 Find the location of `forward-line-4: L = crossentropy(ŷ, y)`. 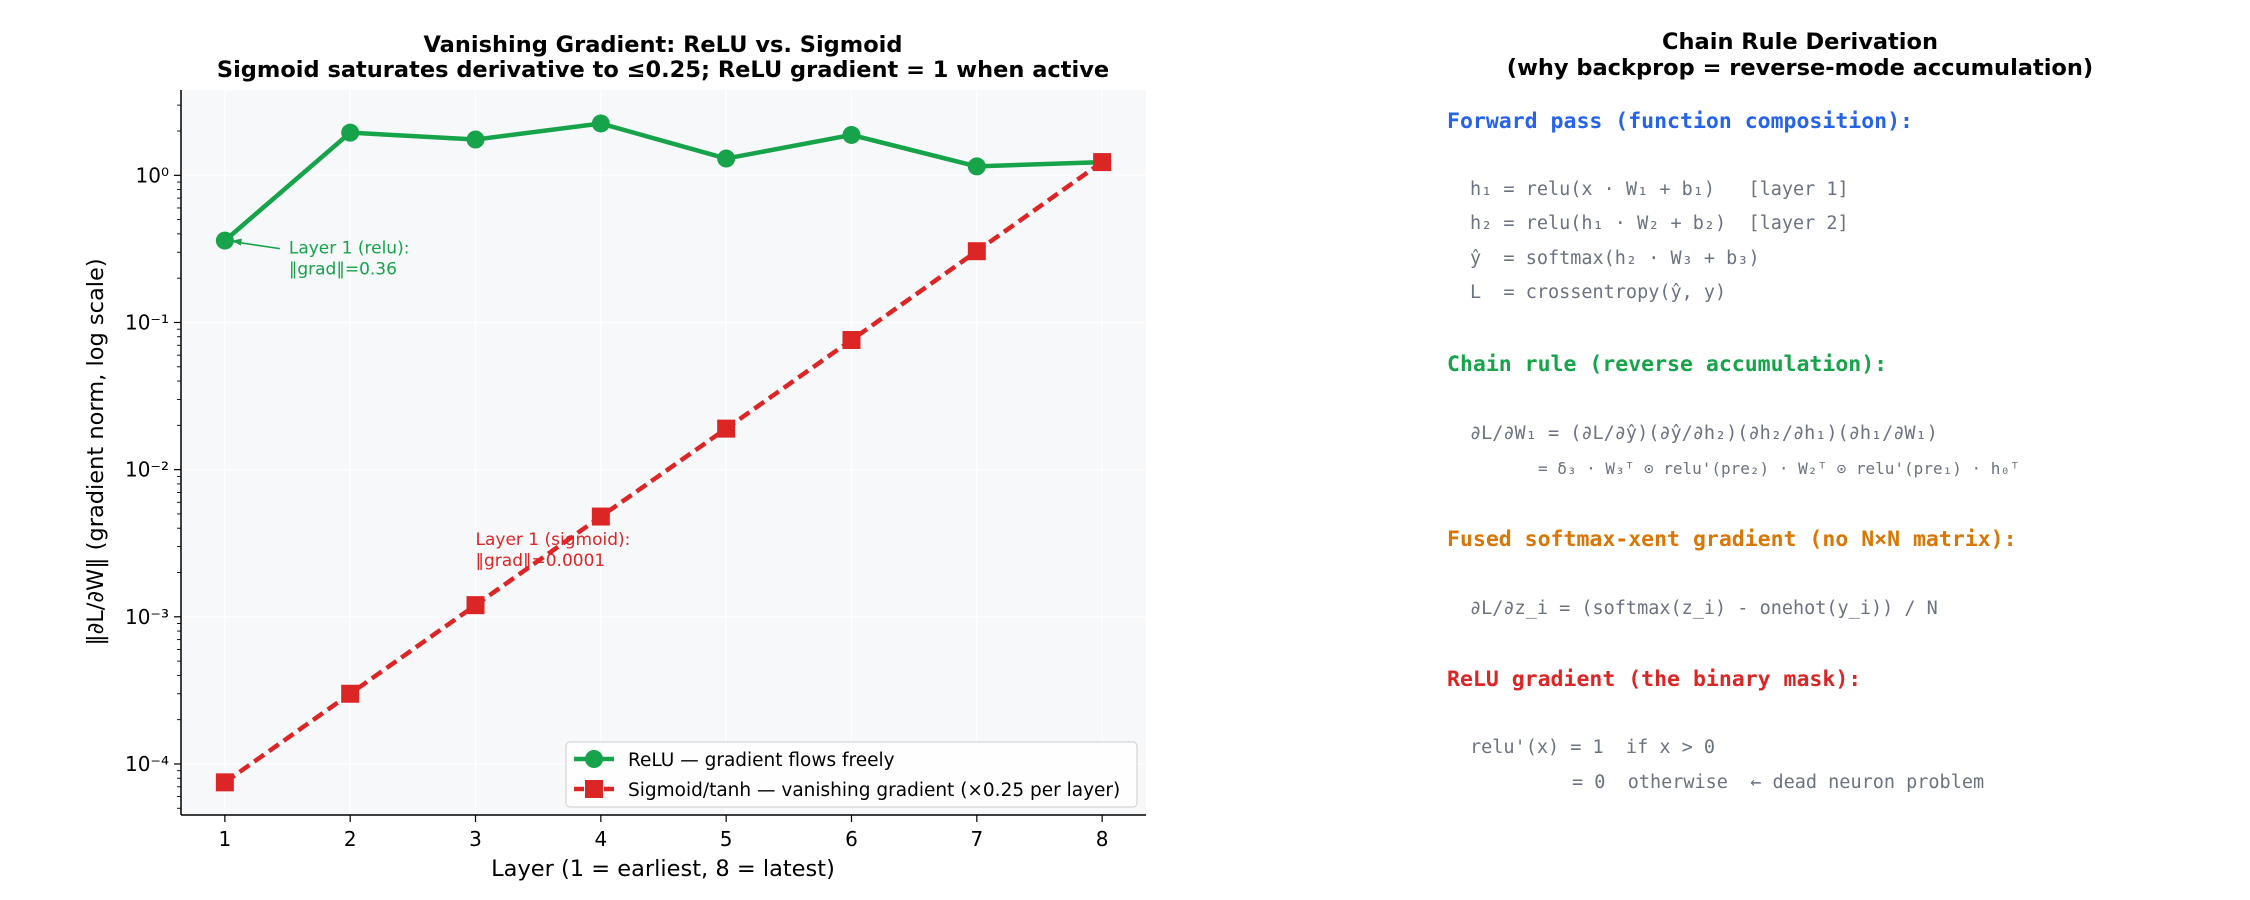

forward-line-4: L = crossentropy(ŷ, y) is located at coordinates (1598, 292).